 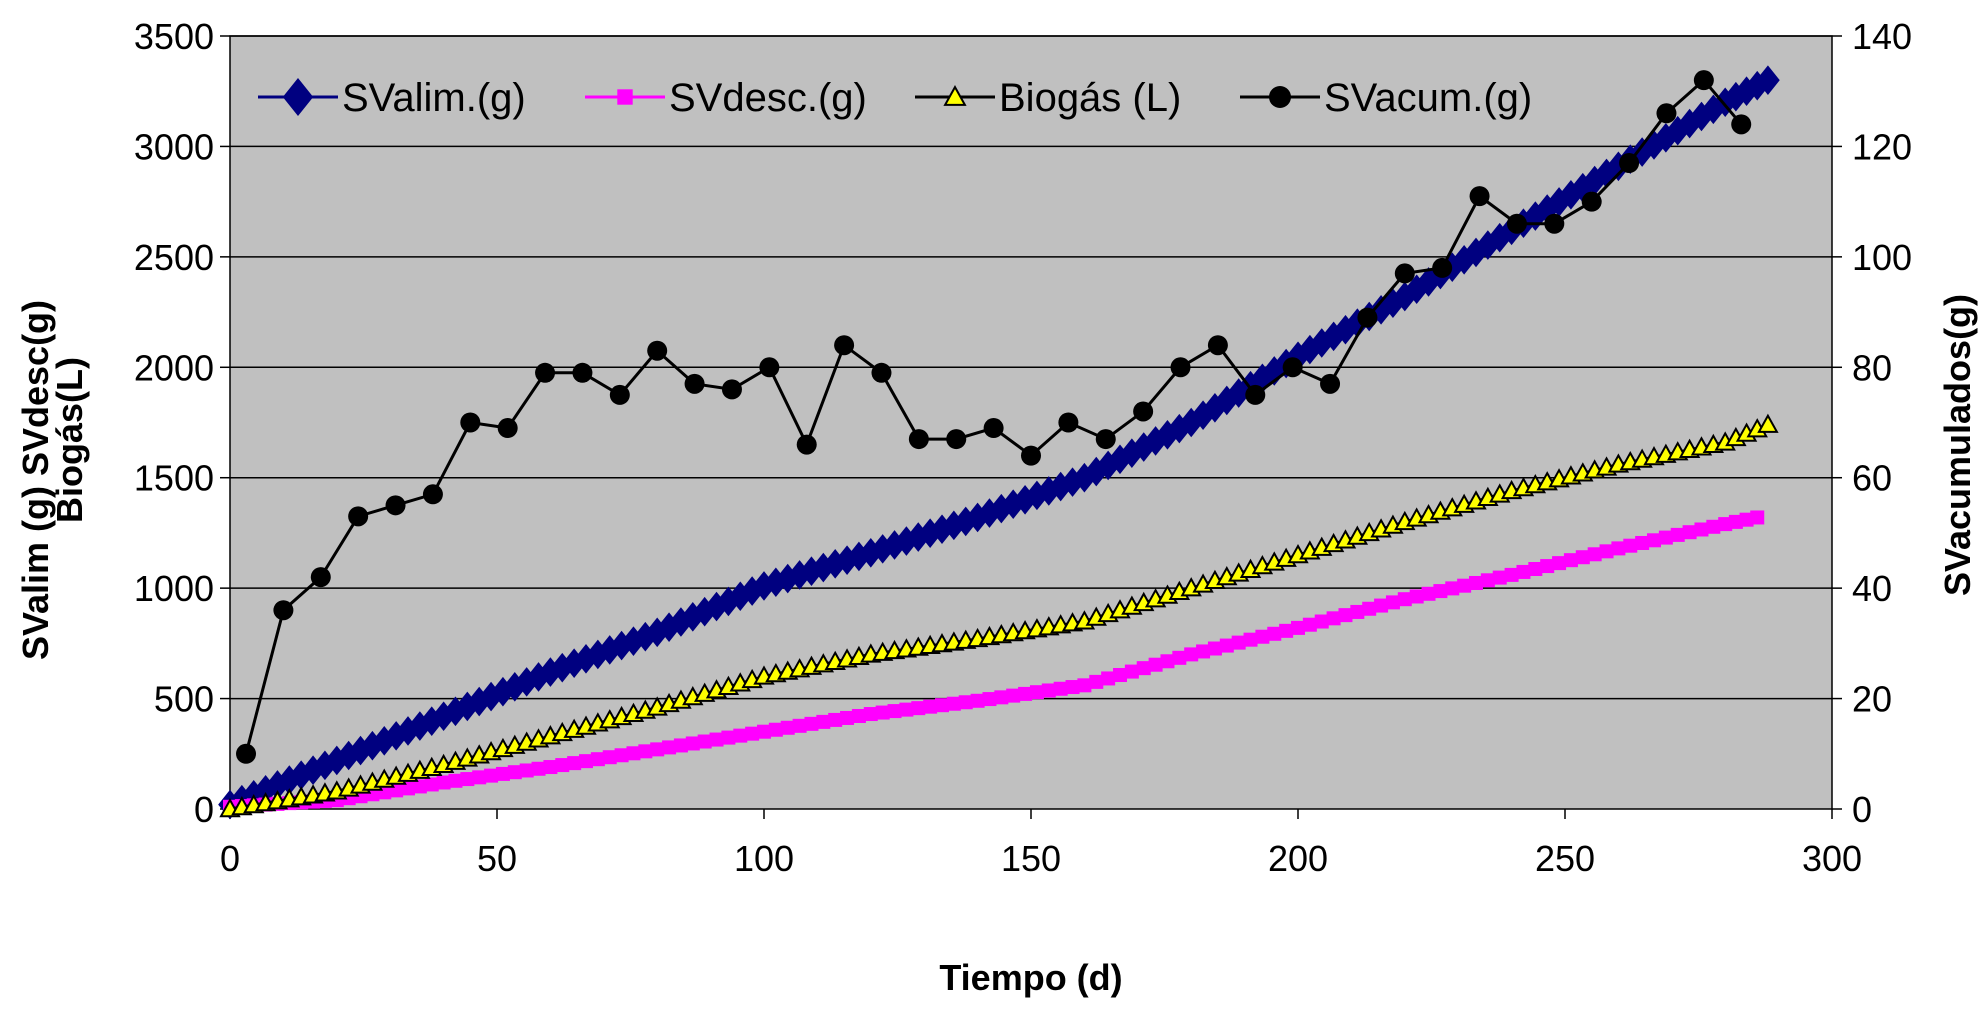 What do you see at coordinates (69, 440) in the screenshot?
I see `y-axis-left-title-line2: Biogás(L)` at bounding box center [69, 440].